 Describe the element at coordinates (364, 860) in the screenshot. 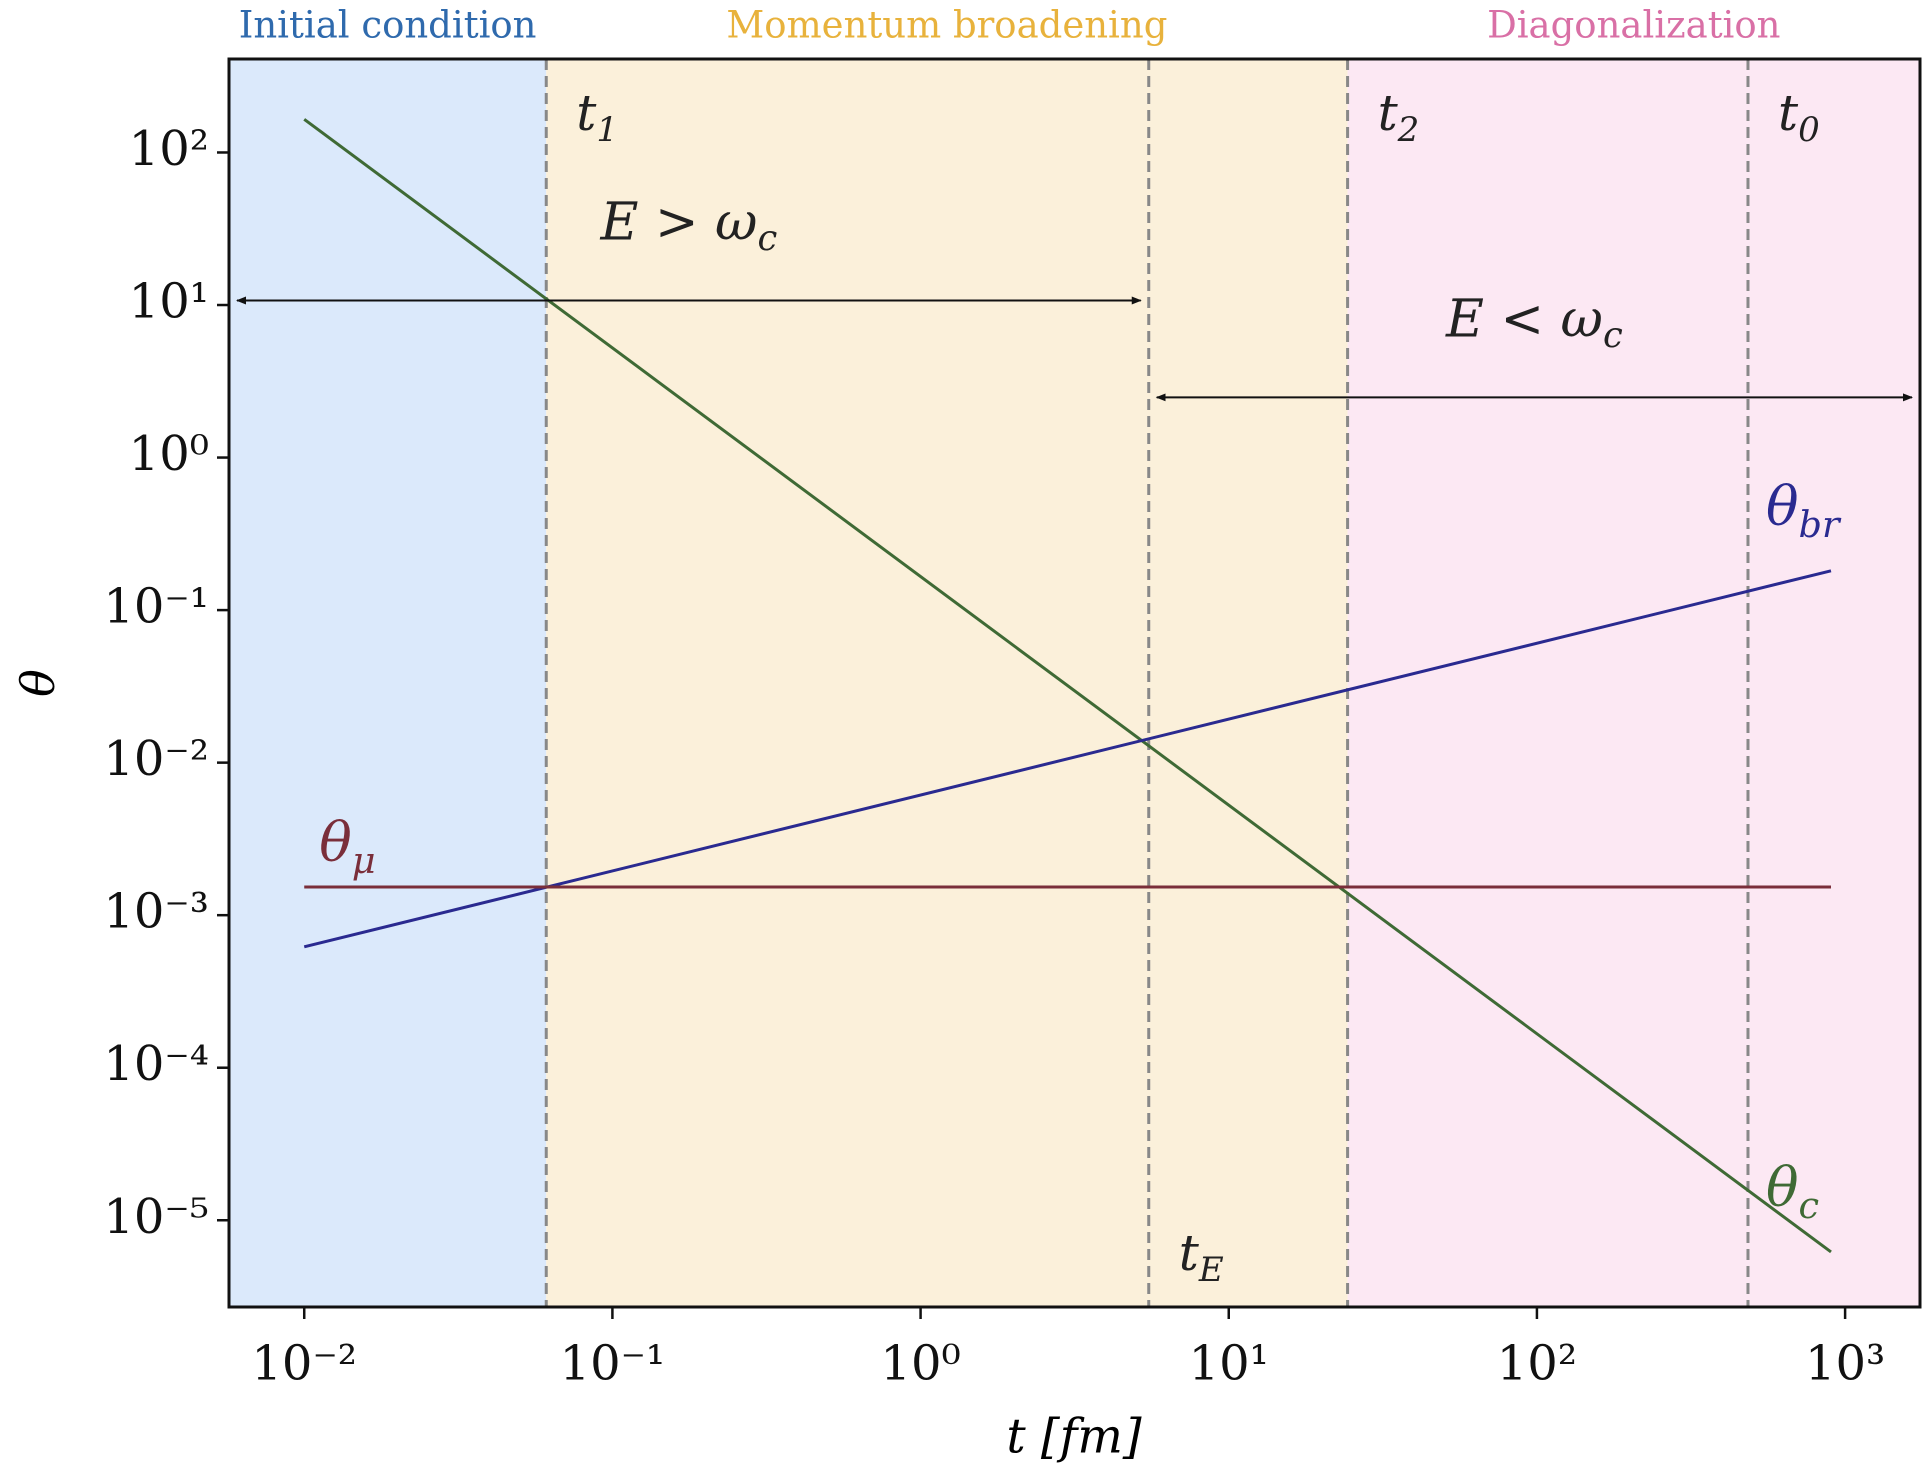

I see `series-label-subscript: μ` at that location.